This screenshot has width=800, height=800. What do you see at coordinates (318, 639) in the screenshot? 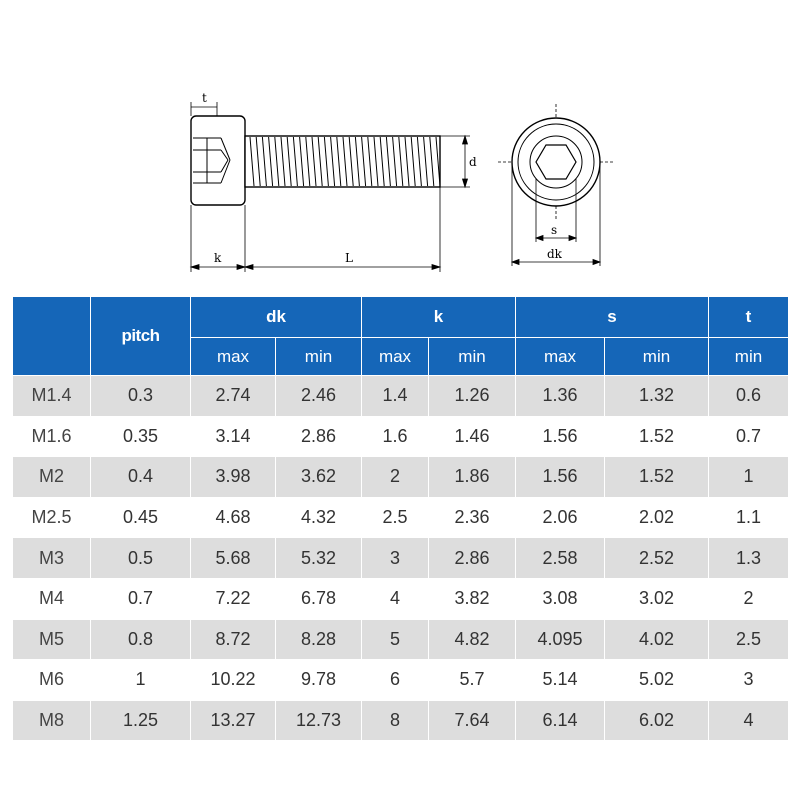
I see `value-cell: 8.28` at bounding box center [318, 639].